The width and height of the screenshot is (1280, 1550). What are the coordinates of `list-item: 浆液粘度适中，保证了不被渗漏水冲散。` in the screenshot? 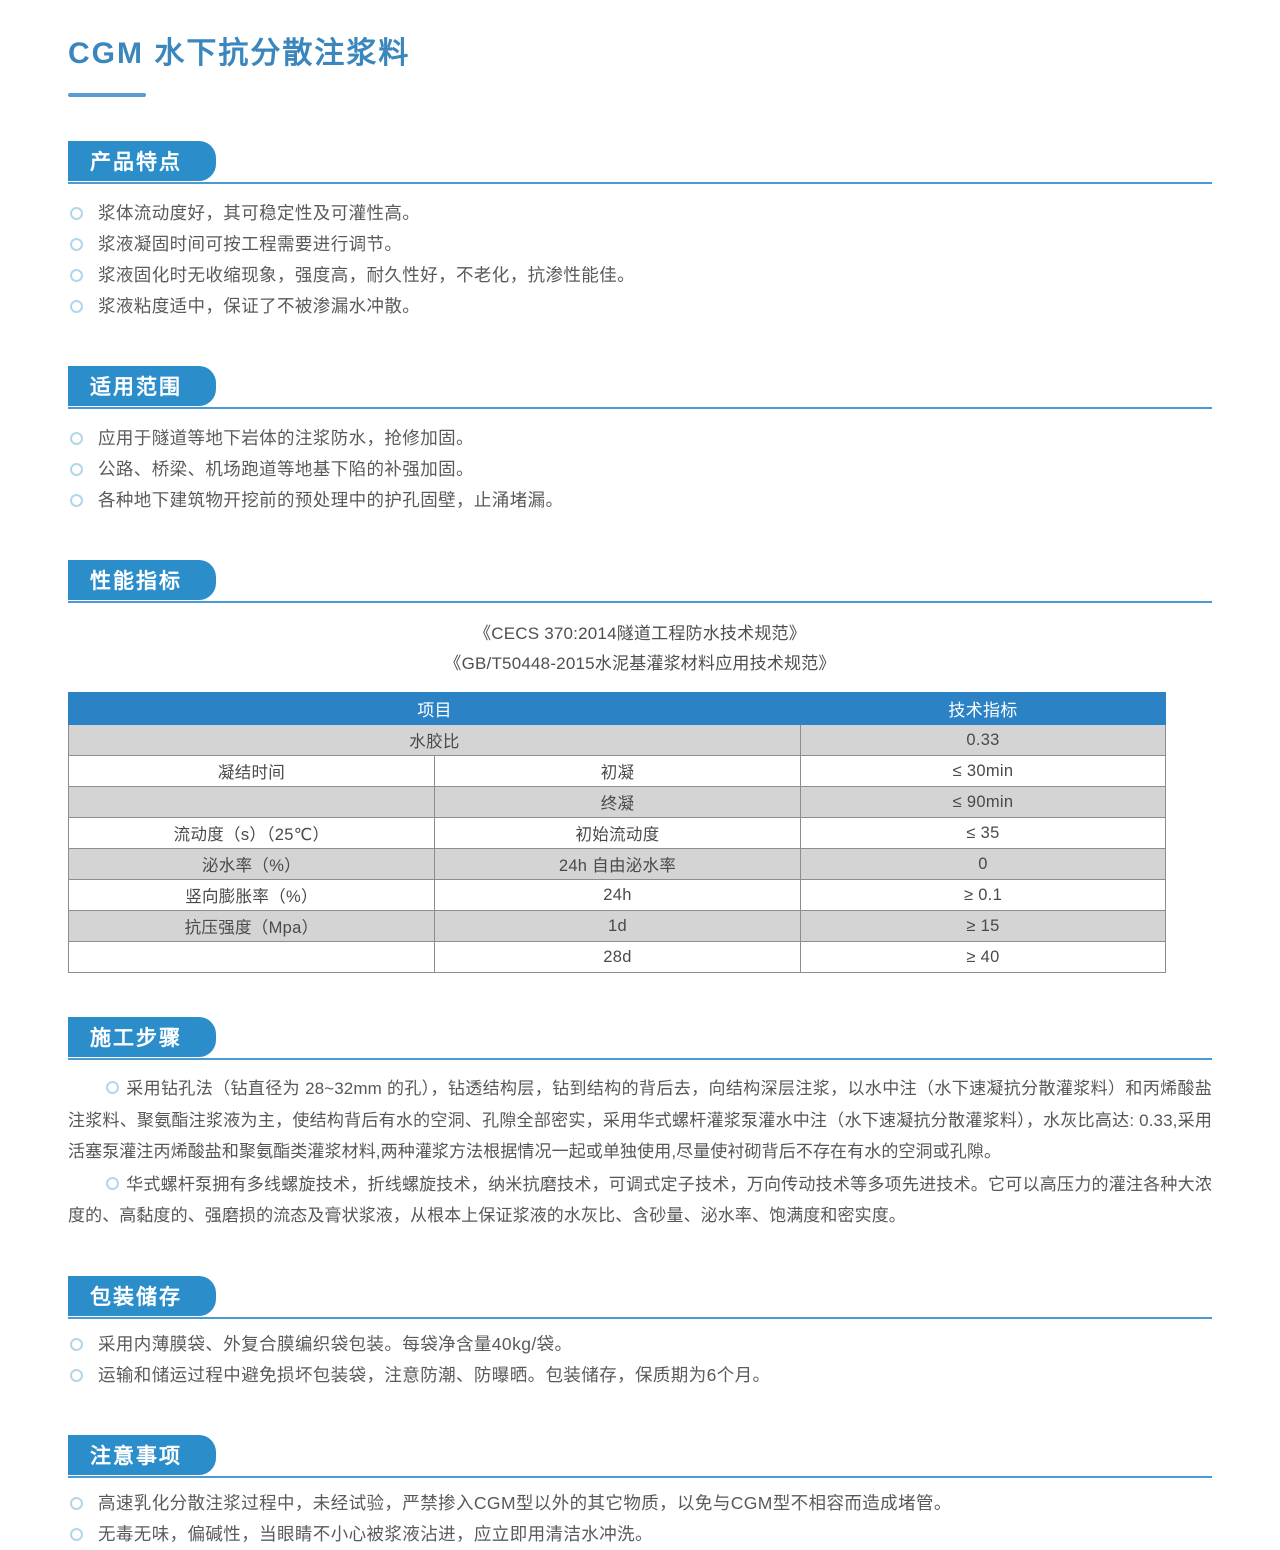 It's located at (640, 306).